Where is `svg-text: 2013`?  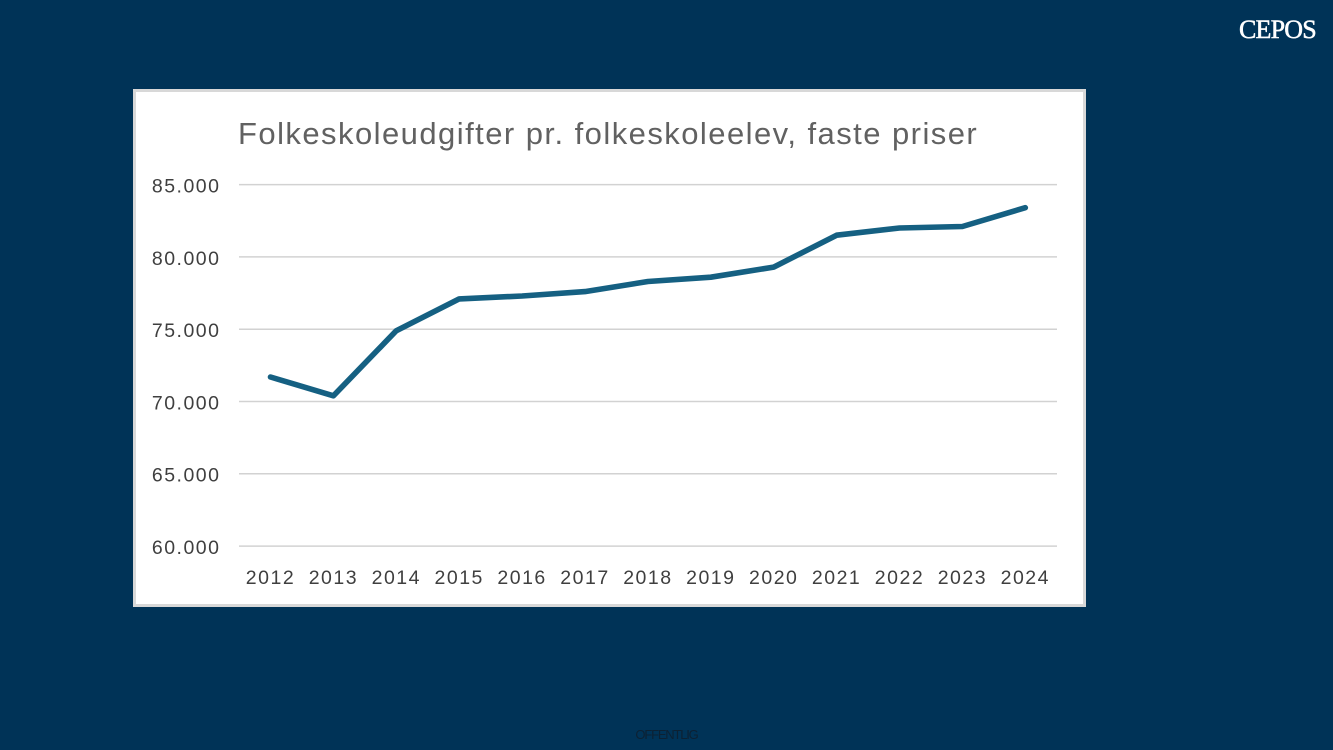 svg-text: 2013 is located at coordinates (333, 578).